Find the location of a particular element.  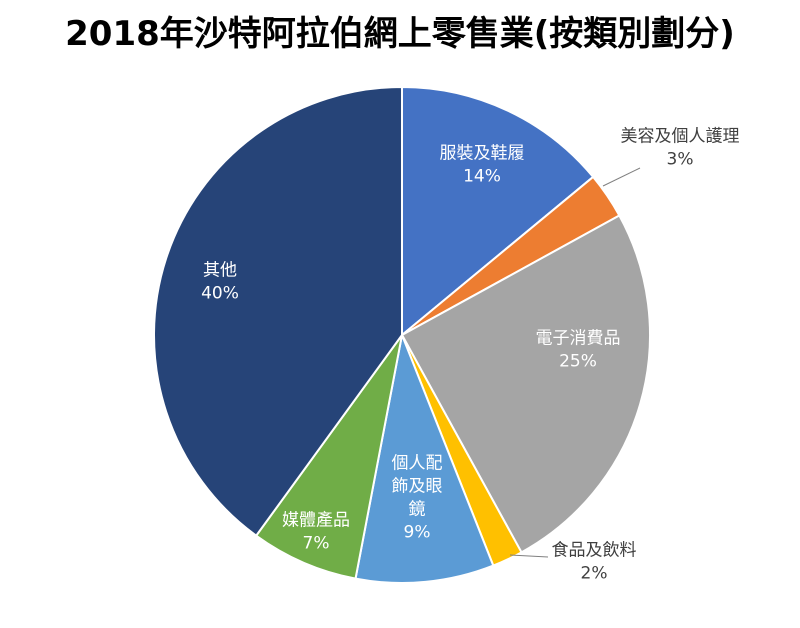

slice-value-label-5: 7% is located at coordinates (316, 544).